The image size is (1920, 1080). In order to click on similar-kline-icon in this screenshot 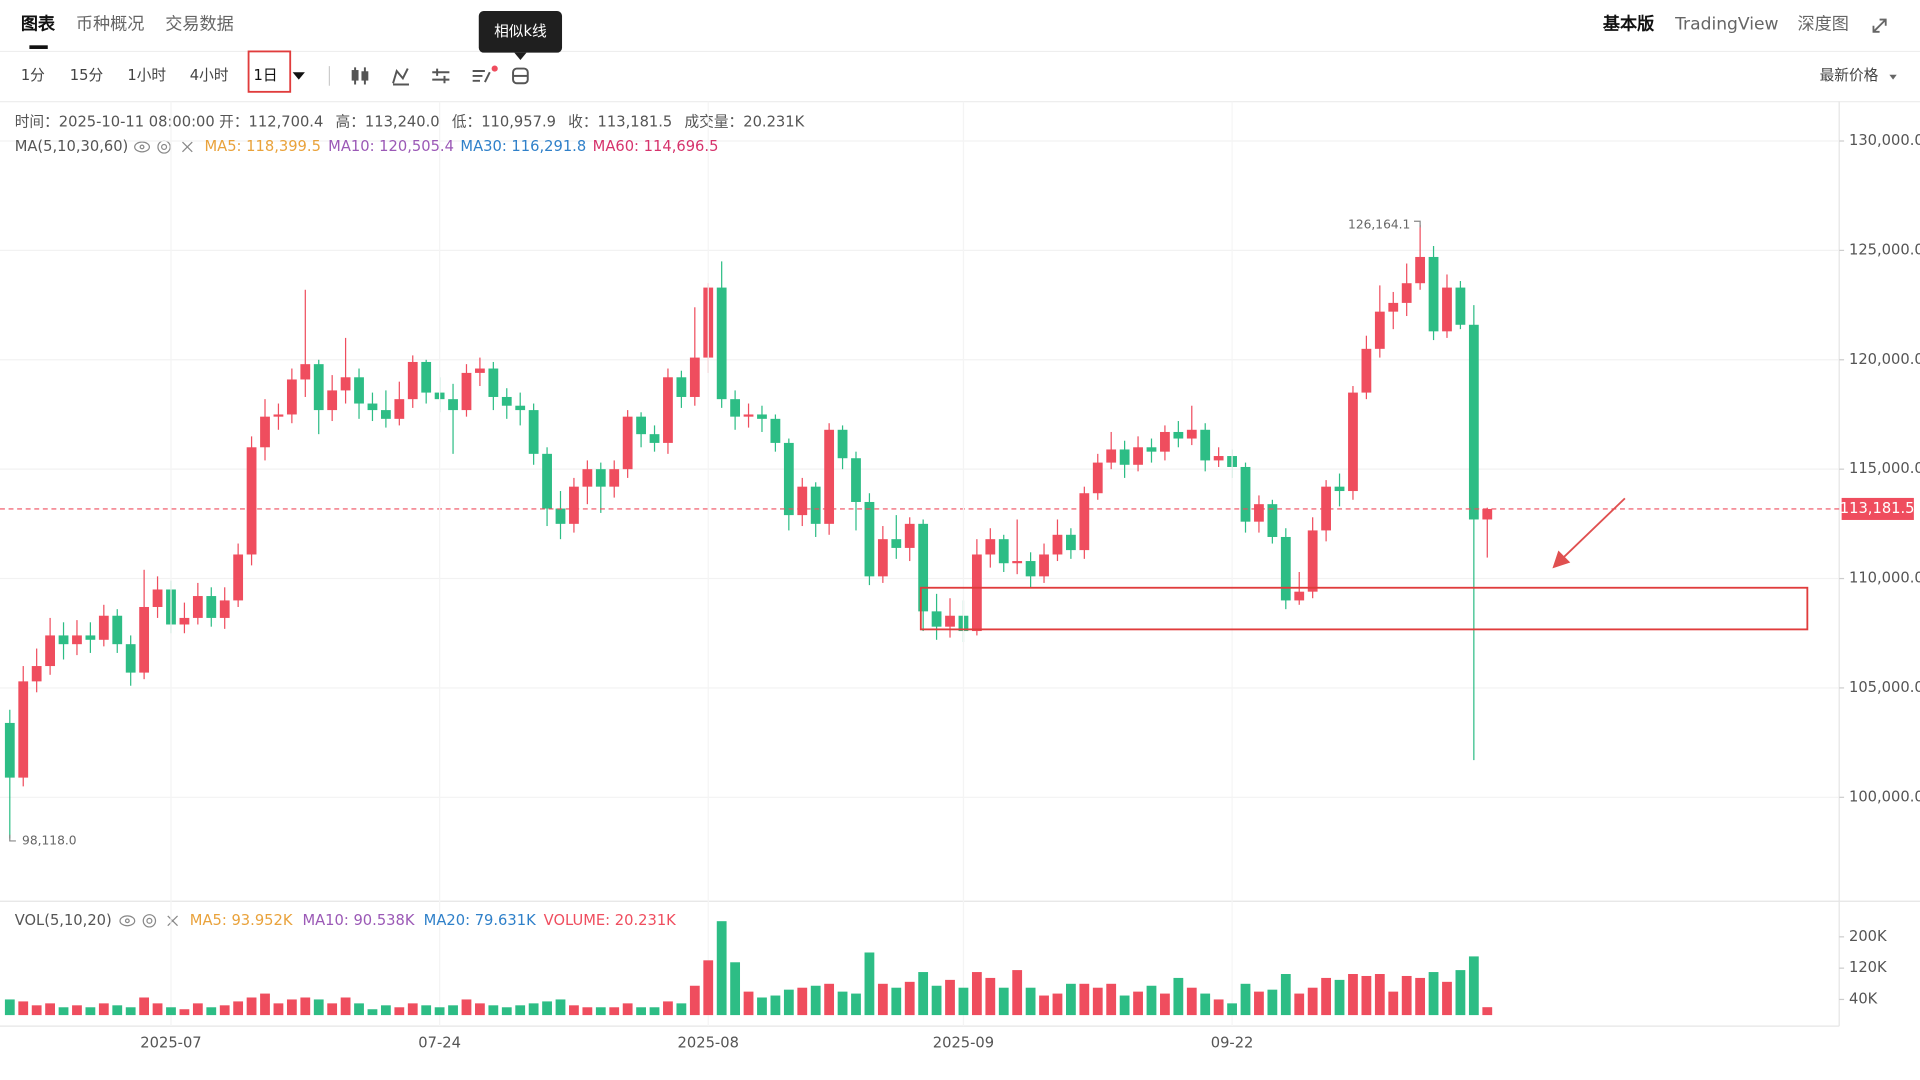, I will do `click(520, 76)`.